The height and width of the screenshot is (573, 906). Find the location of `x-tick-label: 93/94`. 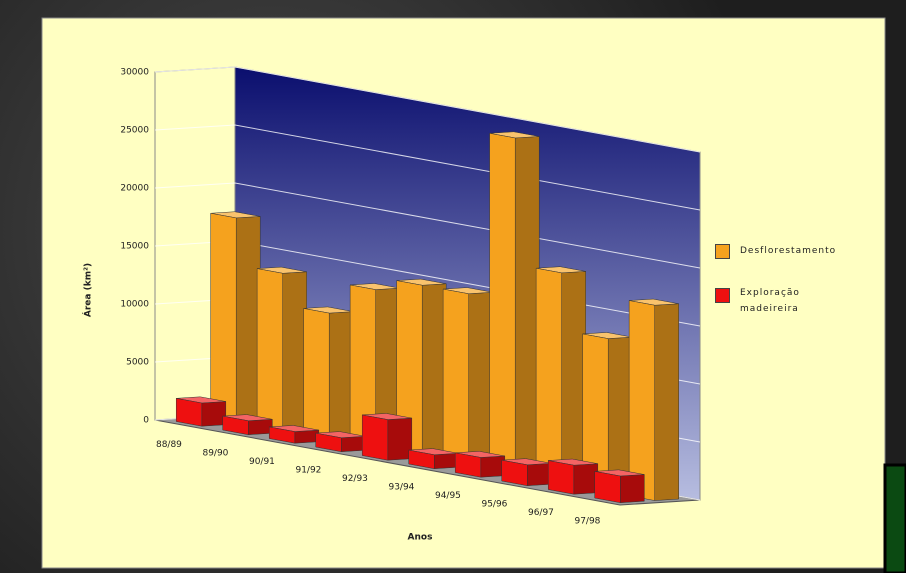

x-tick-label: 93/94 is located at coordinates (401, 488).